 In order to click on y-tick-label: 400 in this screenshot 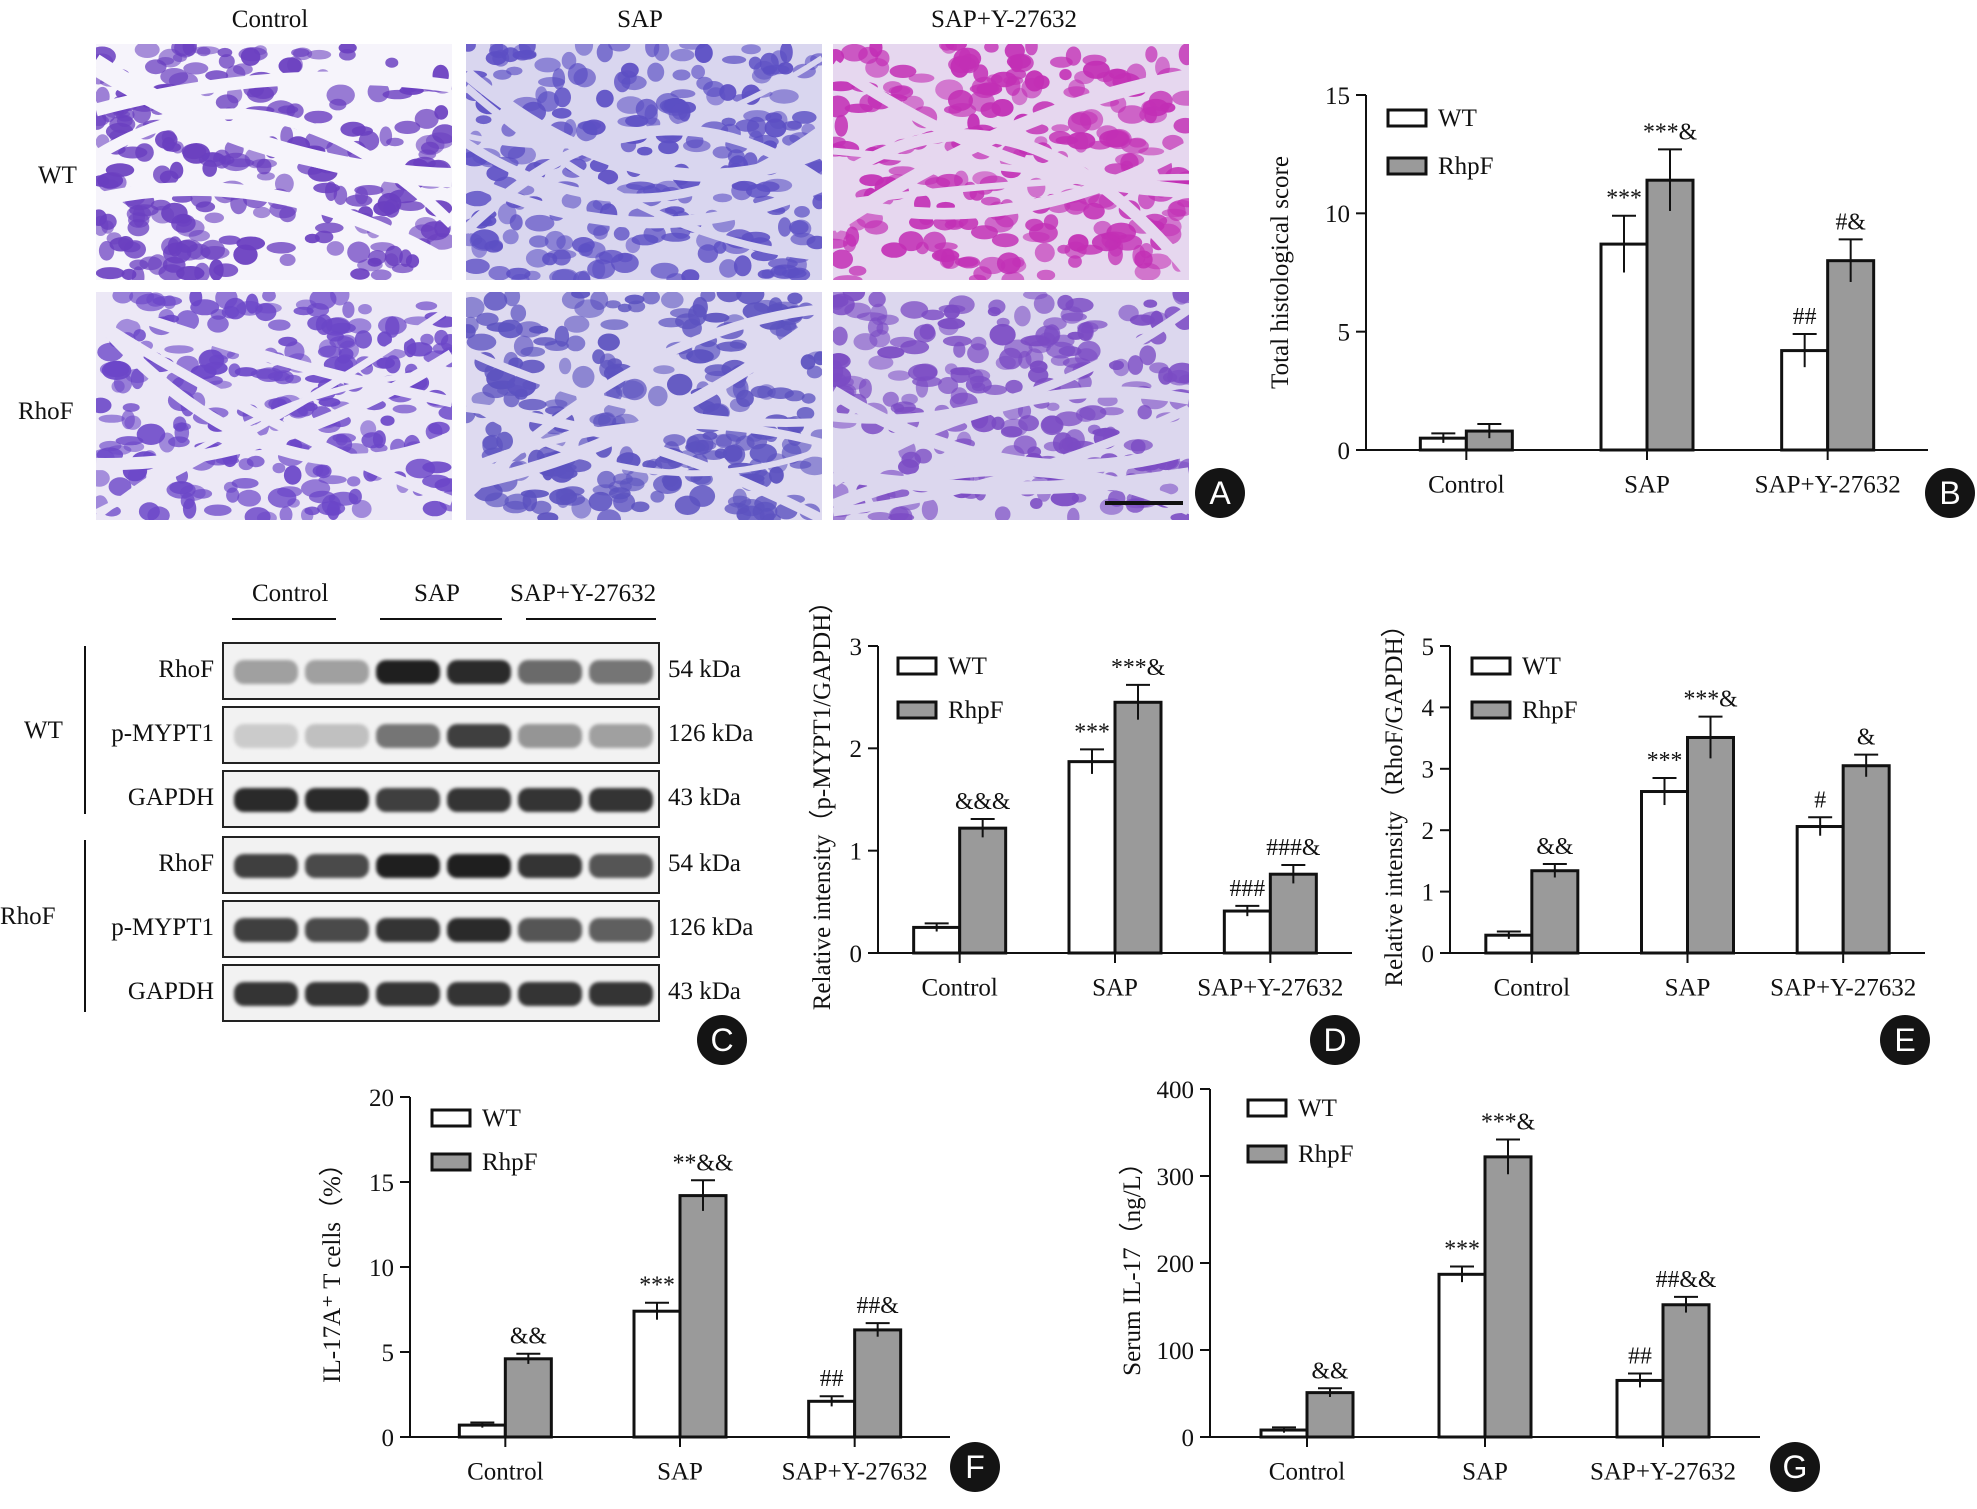, I will do `click(1176, 1090)`.